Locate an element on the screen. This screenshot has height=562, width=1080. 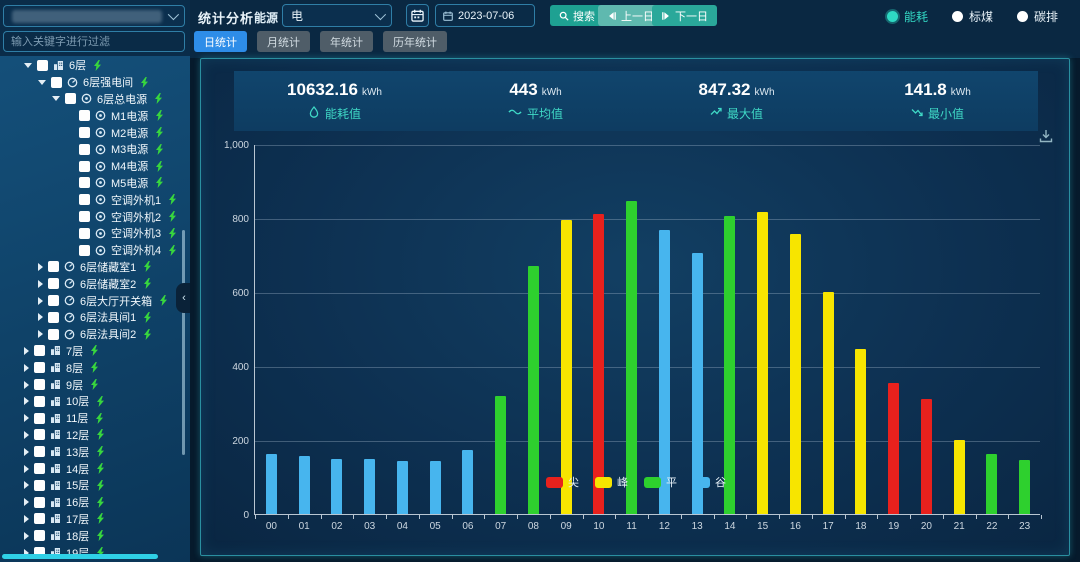
tree-label: 9层 is located at coordinates (75, 385).